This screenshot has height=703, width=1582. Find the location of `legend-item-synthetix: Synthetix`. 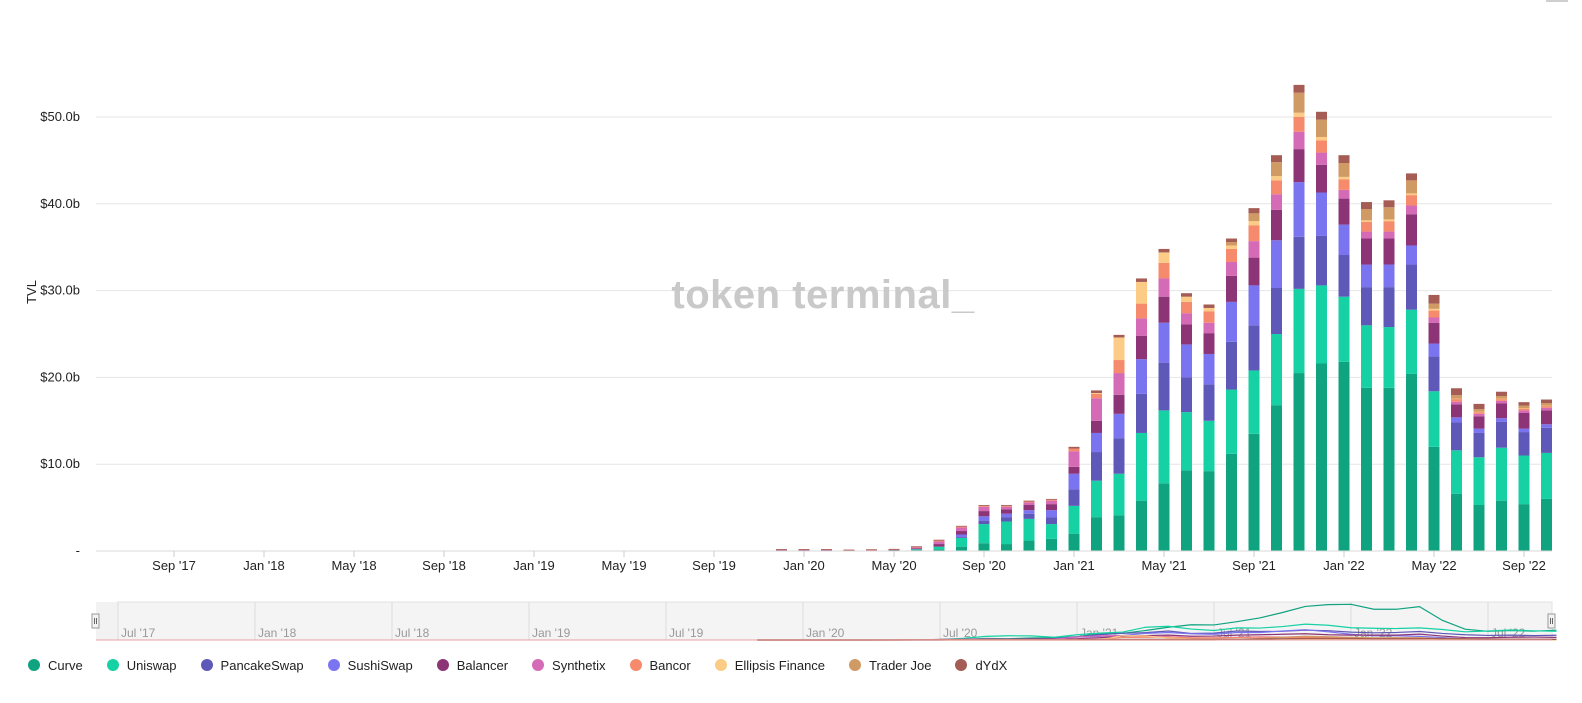

legend-item-synthetix: Synthetix is located at coordinates (569, 665).